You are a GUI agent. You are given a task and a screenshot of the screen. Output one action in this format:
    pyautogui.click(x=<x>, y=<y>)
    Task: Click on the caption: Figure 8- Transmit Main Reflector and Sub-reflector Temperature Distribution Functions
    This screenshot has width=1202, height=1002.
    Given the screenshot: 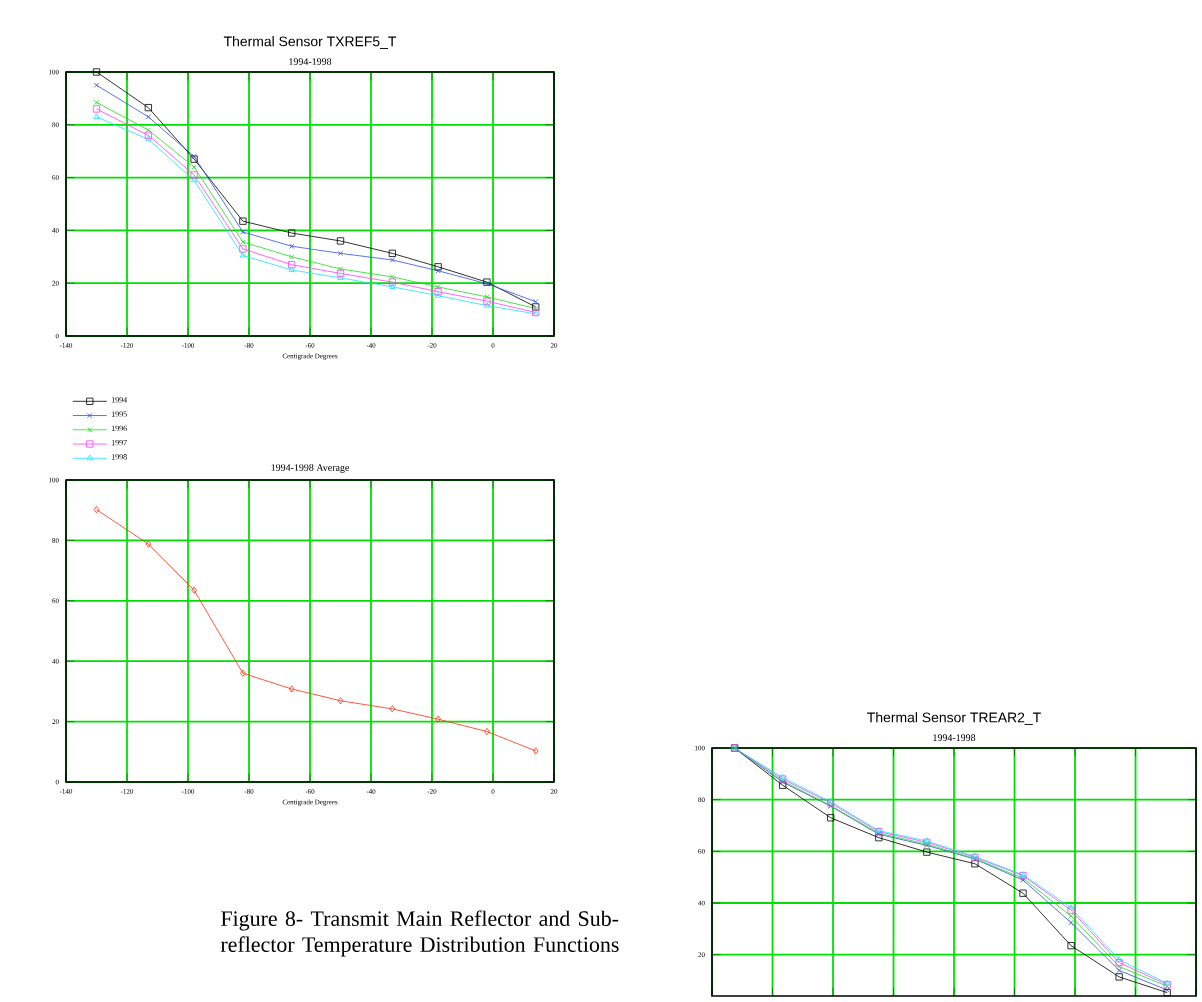 What is the action you would take?
    pyautogui.click(x=419, y=933)
    